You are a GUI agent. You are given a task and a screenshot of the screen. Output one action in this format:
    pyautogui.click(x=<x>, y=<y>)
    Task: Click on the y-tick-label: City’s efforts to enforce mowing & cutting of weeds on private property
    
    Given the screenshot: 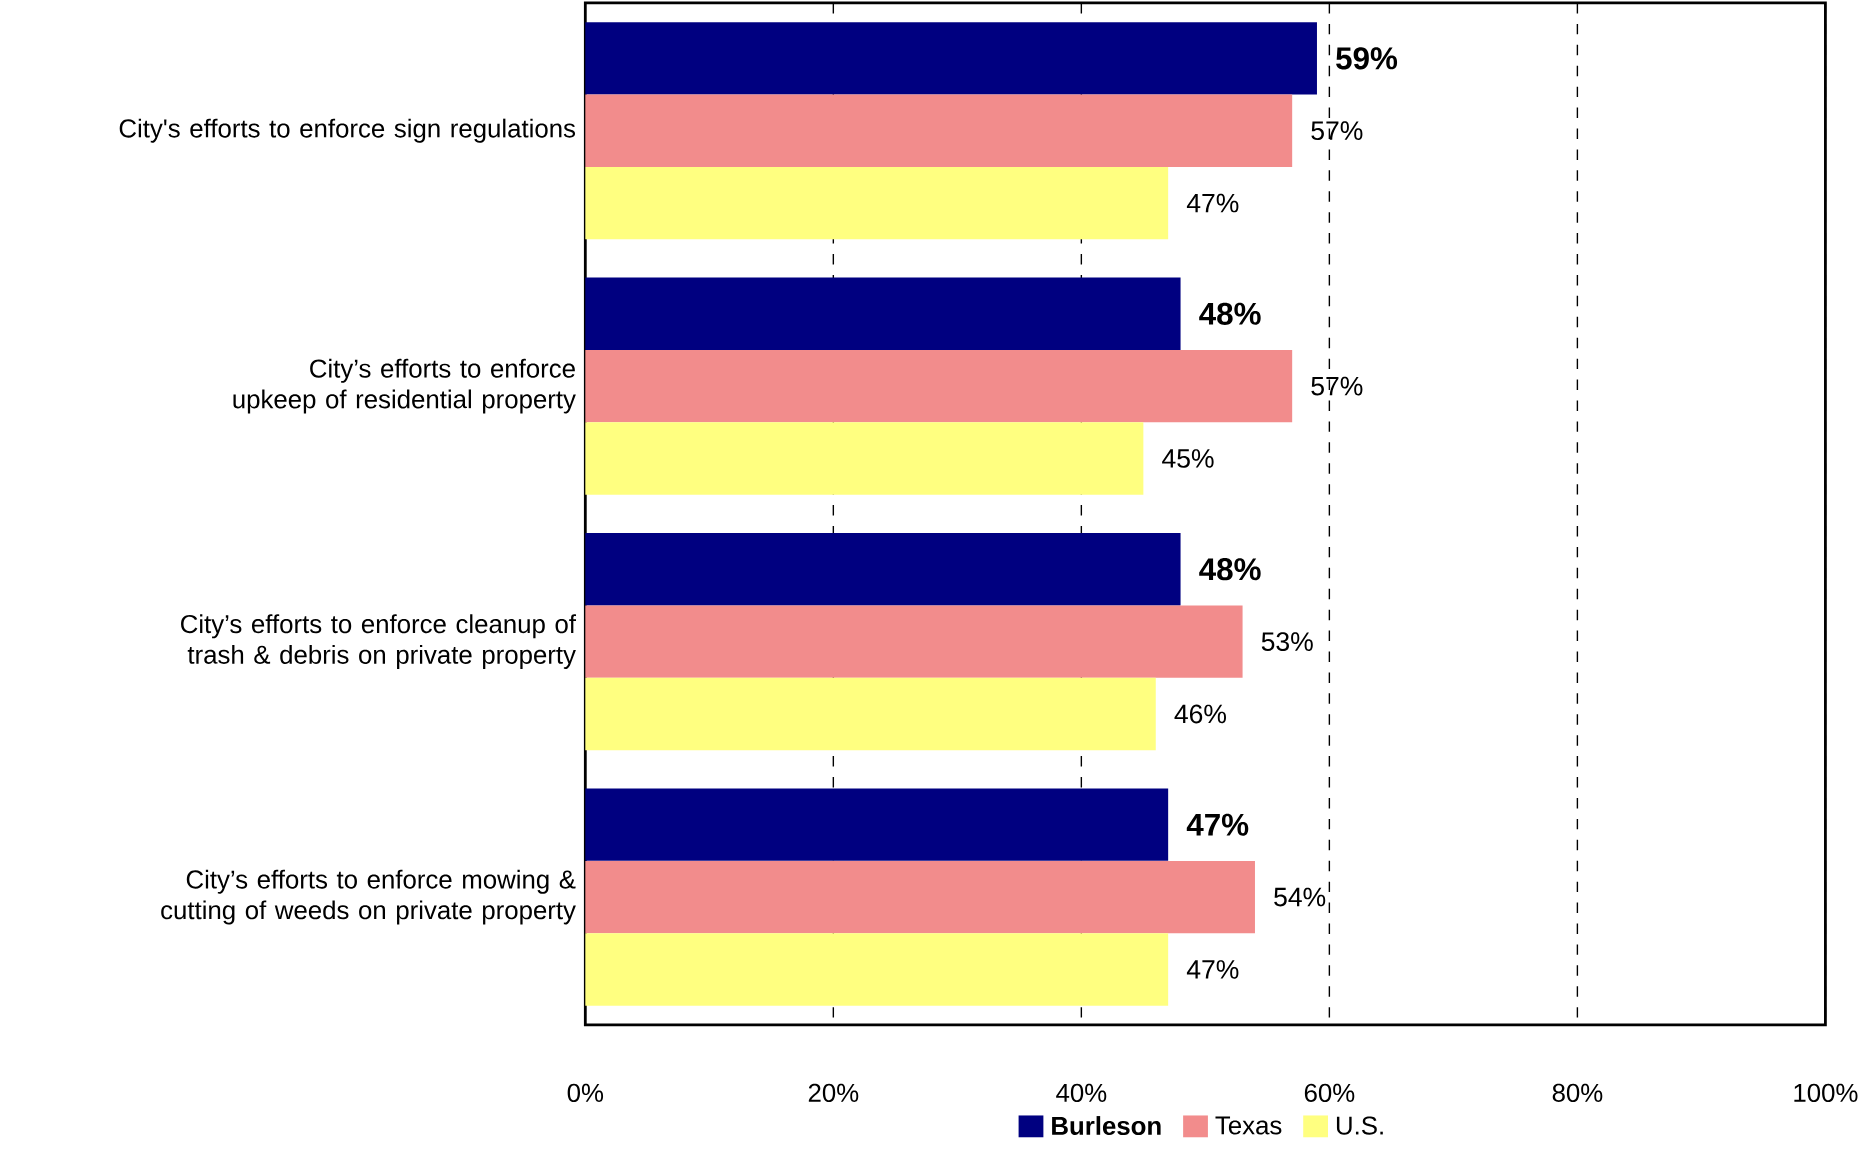 What is the action you would take?
    pyautogui.click(x=368, y=897)
    